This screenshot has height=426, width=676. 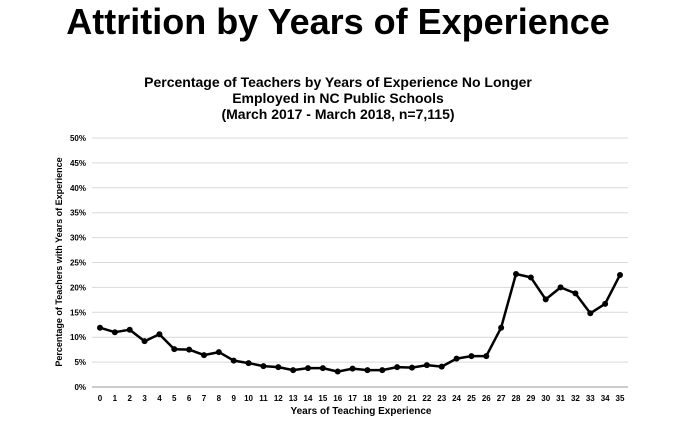 I want to click on x-axis-label: Years of Teaching Experience, so click(x=361, y=411).